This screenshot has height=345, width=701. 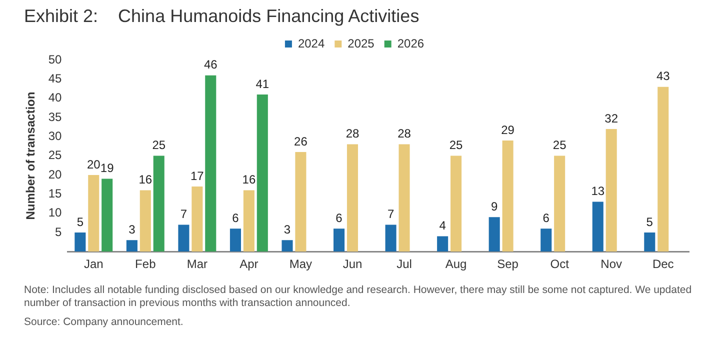 What do you see at coordinates (55, 193) in the screenshot?
I see `y-tick-label: 15` at bounding box center [55, 193].